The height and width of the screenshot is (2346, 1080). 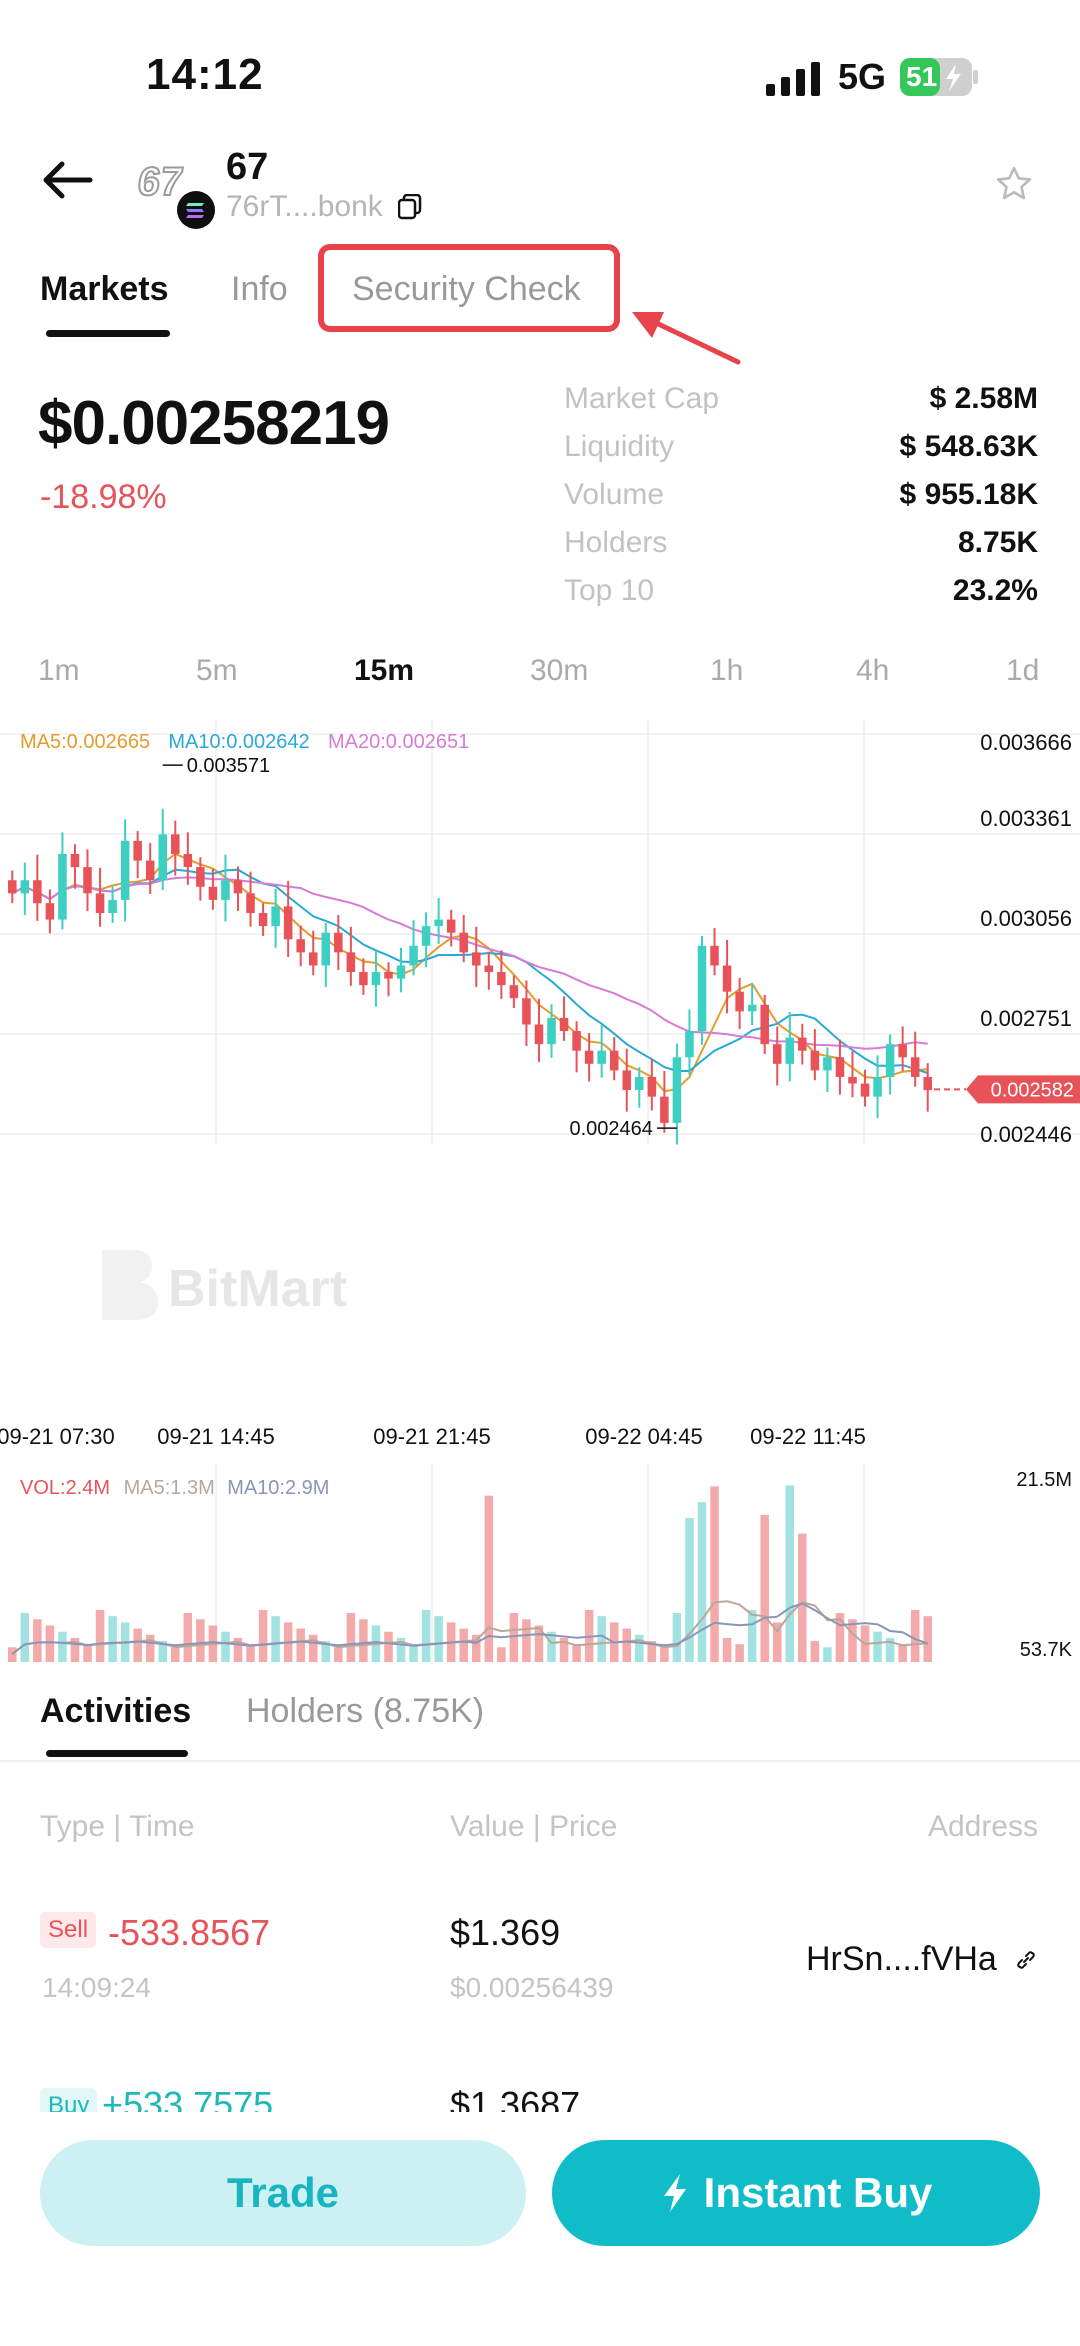 What do you see at coordinates (505, 1932) in the screenshot?
I see `trade-value: $1.369` at bounding box center [505, 1932].